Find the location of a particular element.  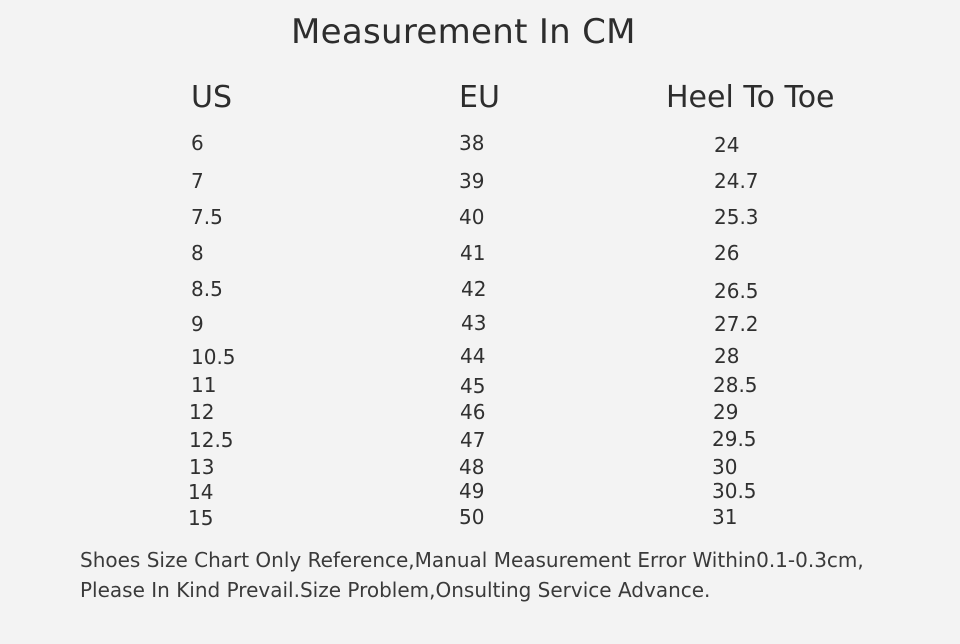

us-size-cell: 13 is located at coordinates (202, 467).